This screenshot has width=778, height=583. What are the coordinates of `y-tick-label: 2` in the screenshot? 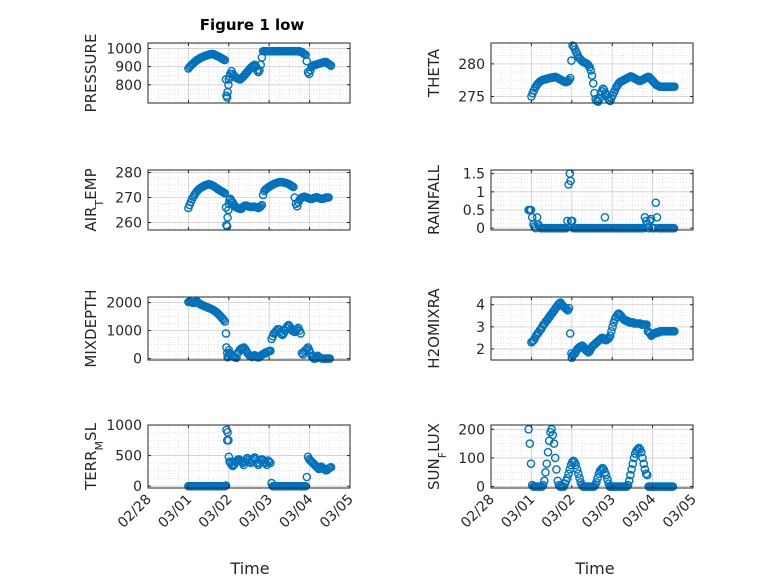 It's located at (480, 350).